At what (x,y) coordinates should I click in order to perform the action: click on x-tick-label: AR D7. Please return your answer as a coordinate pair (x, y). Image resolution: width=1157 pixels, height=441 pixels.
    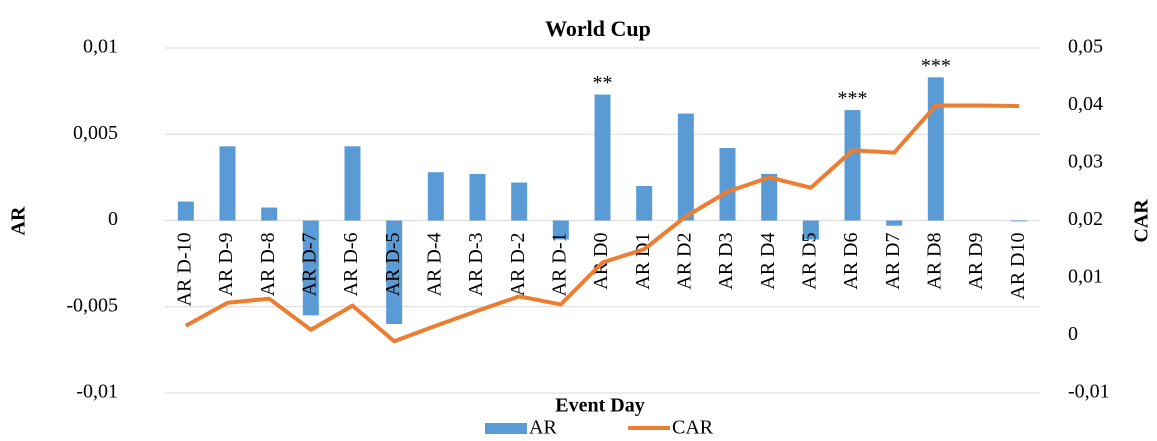
    Looking at the image, I should click on (893, 261).